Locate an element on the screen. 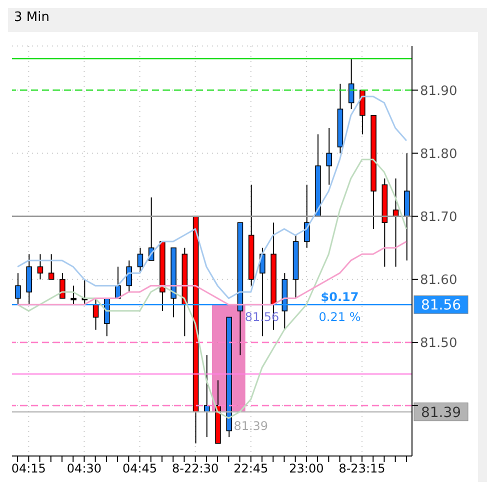 Image resolution: width=487 pixels, height=488 pixels. annotation: 0.21 % is located at coordinates (339, 317).